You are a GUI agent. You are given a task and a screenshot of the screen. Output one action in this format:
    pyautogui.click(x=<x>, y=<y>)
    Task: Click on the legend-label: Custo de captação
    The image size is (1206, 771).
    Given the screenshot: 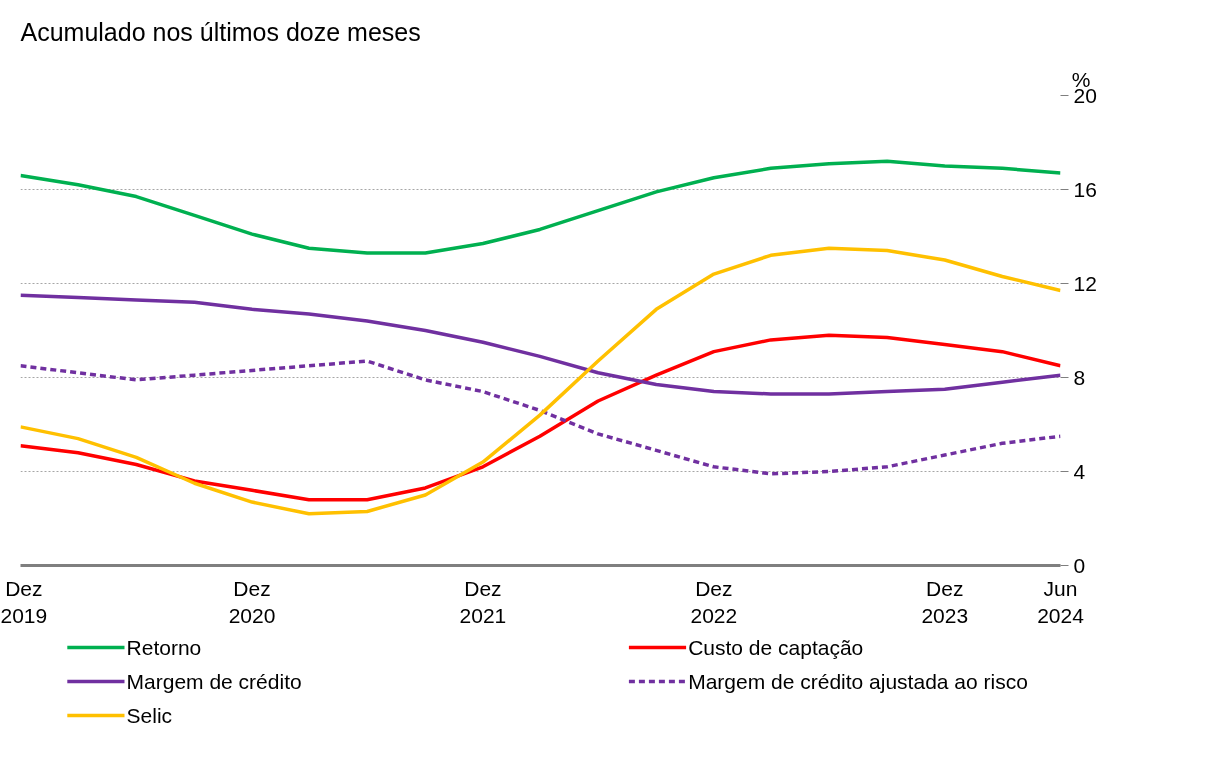 What is the action you would take?
    pyautogui.click(x=776, y=647)
    